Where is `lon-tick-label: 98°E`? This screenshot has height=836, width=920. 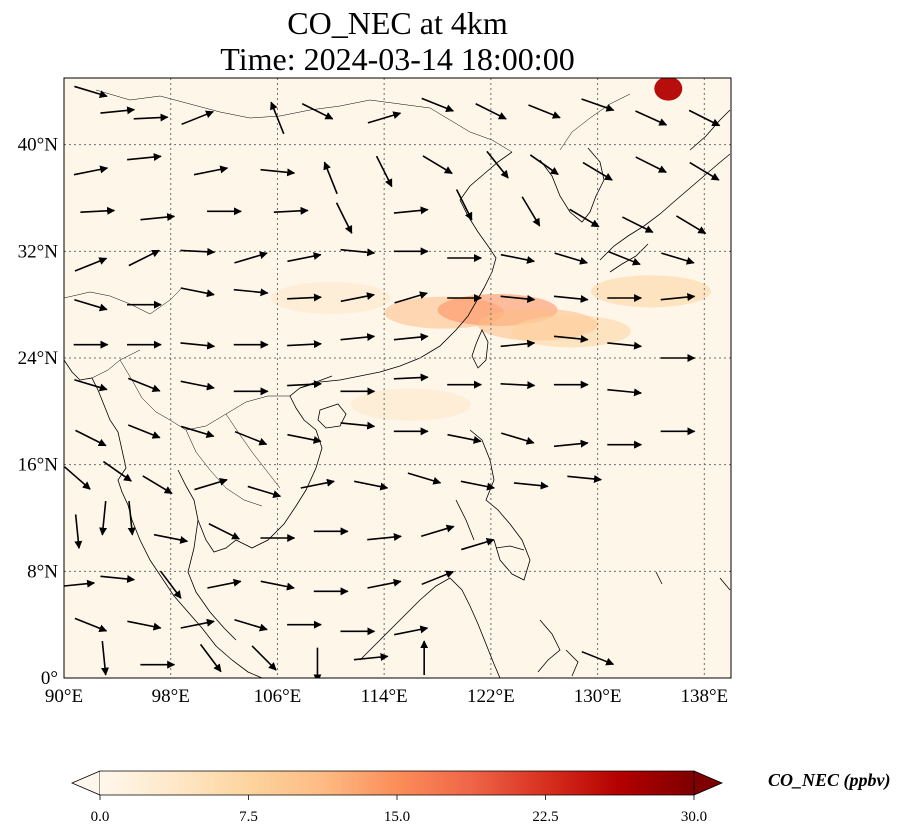
lon-tick-label: 98°E is located at coordinates (171, 696).